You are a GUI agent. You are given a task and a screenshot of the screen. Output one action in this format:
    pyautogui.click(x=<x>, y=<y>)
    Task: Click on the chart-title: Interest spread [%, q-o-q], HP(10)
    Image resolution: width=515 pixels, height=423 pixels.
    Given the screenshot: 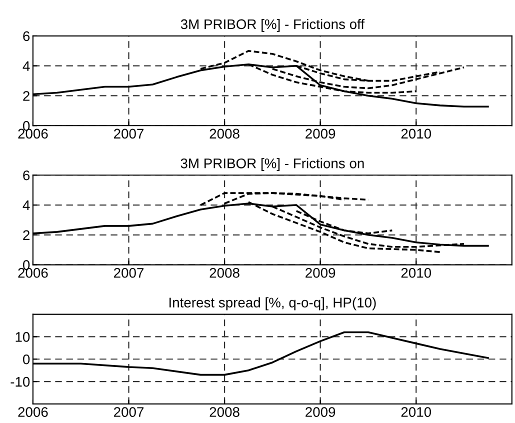 What is the action you would take?
    pyautogui.click(x=273, y=303)
    